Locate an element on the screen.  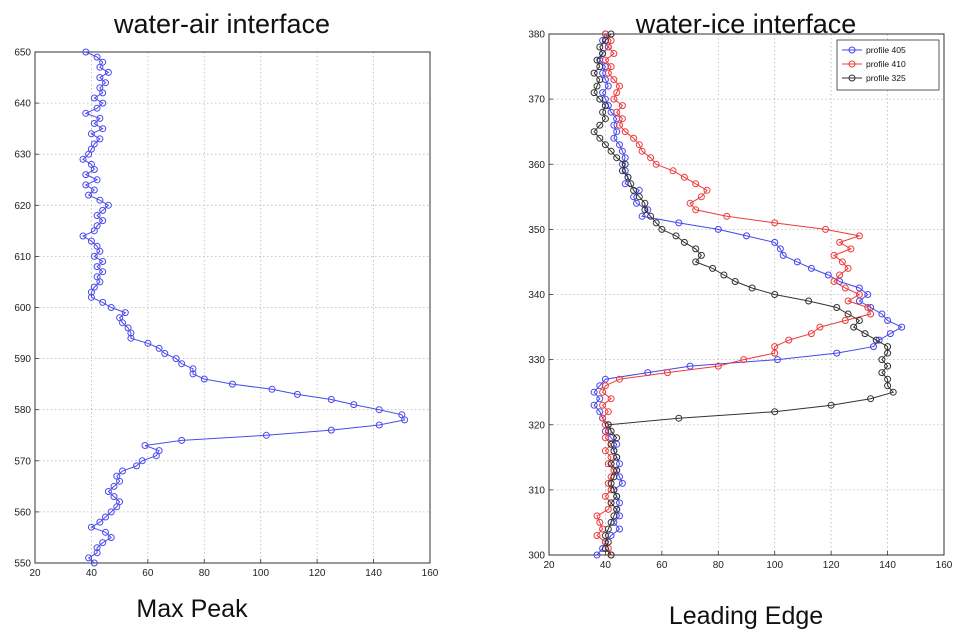
y-tick-label: 360 is located at coordinates (536, 165).